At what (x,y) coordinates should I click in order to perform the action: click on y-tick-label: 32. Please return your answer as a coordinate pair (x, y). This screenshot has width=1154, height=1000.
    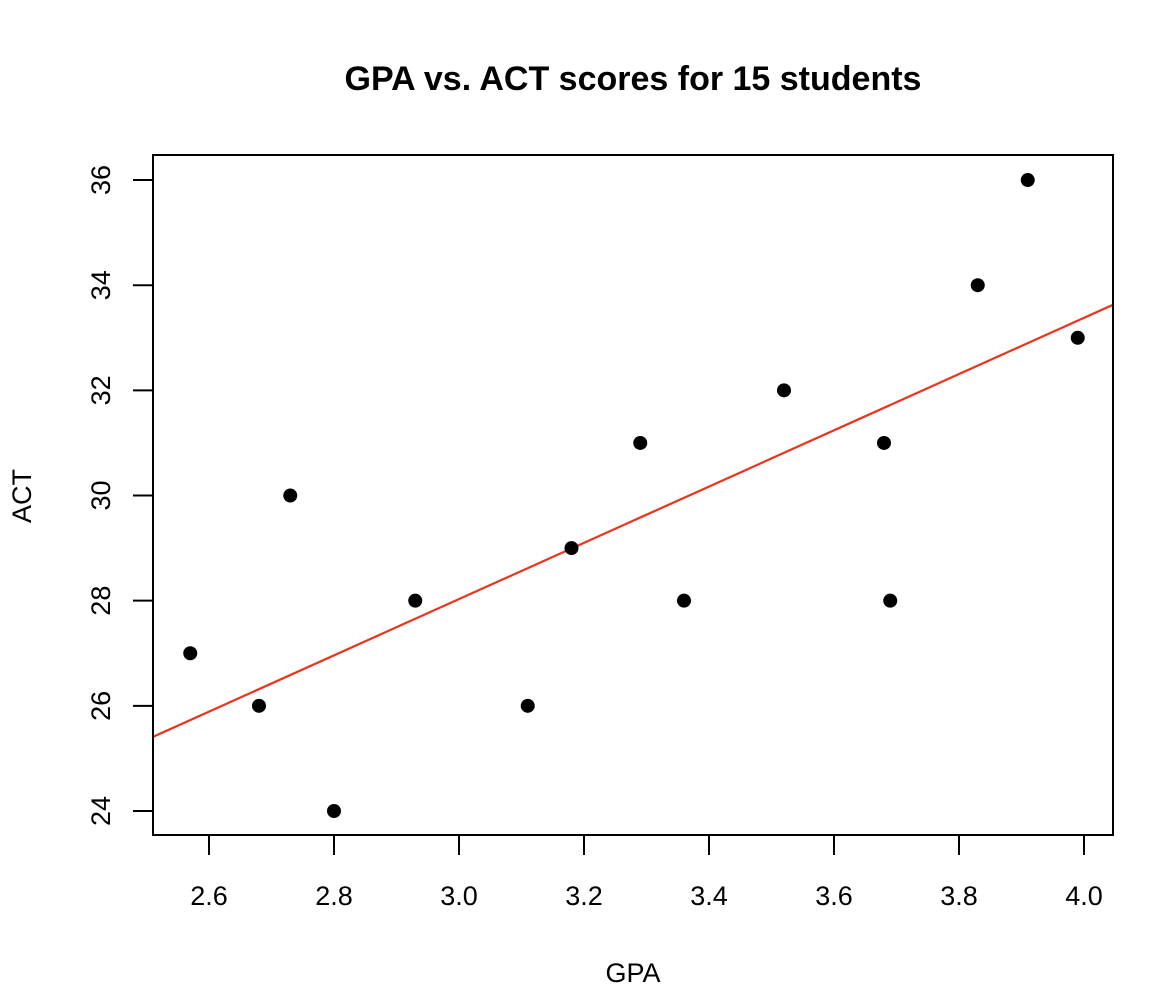
    Looking at the image, I should click on (101, 390).